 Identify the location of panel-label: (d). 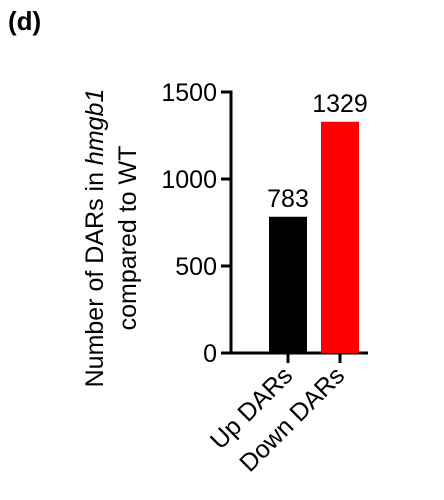
(25, 21).